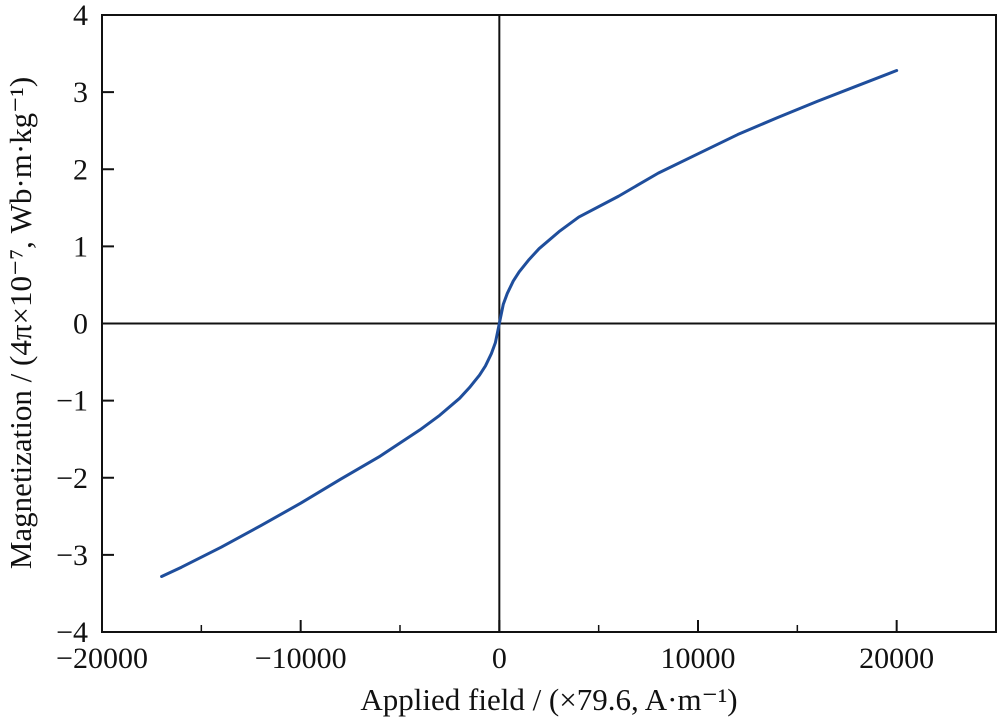 The height and width of the screenshot is (725, 1000). Describe the element at coordinates (72, 632) in the screenshot. I see `y-tick-label: −4` at that location.